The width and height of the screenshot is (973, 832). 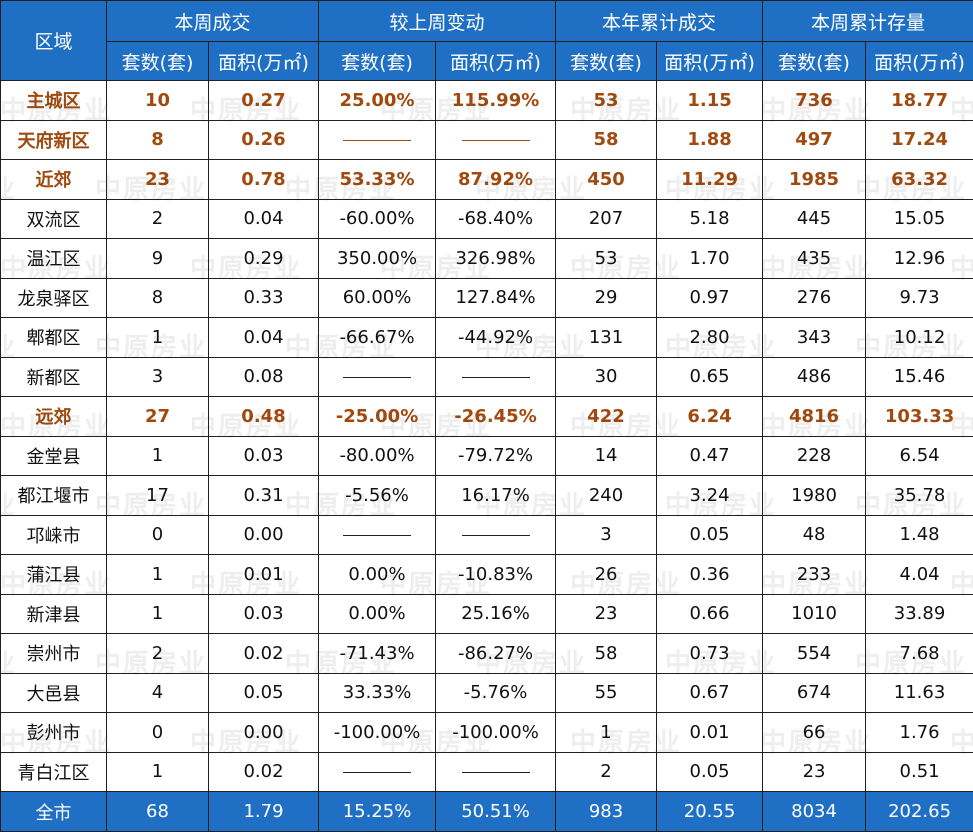 What do you see at coordinates (814, 417) in the screenshot?
I see `value-cell: 4816` at bounding box center [814, 417].